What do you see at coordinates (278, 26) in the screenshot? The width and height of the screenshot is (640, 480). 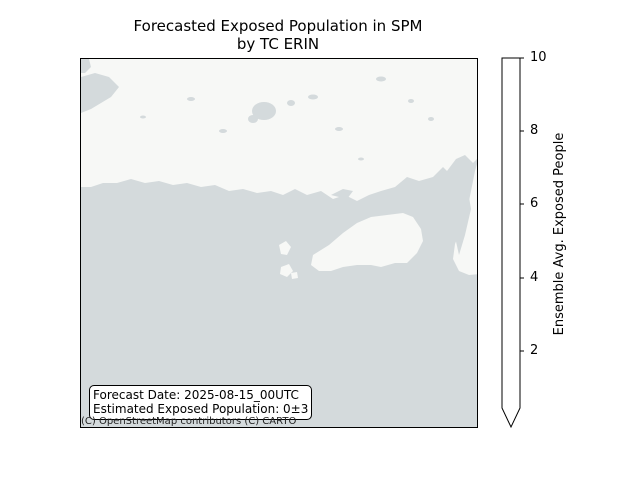 I see `map-title-line1: Forecasted Exposed Population in SPM` at bounding box center [278, 26].